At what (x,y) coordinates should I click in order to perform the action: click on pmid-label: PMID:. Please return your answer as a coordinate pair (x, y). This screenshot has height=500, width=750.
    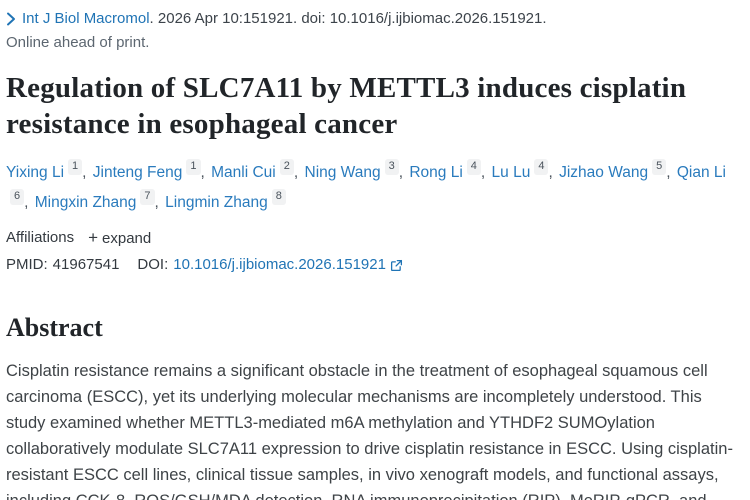
    Looking at the image, I should click on (27, 264).